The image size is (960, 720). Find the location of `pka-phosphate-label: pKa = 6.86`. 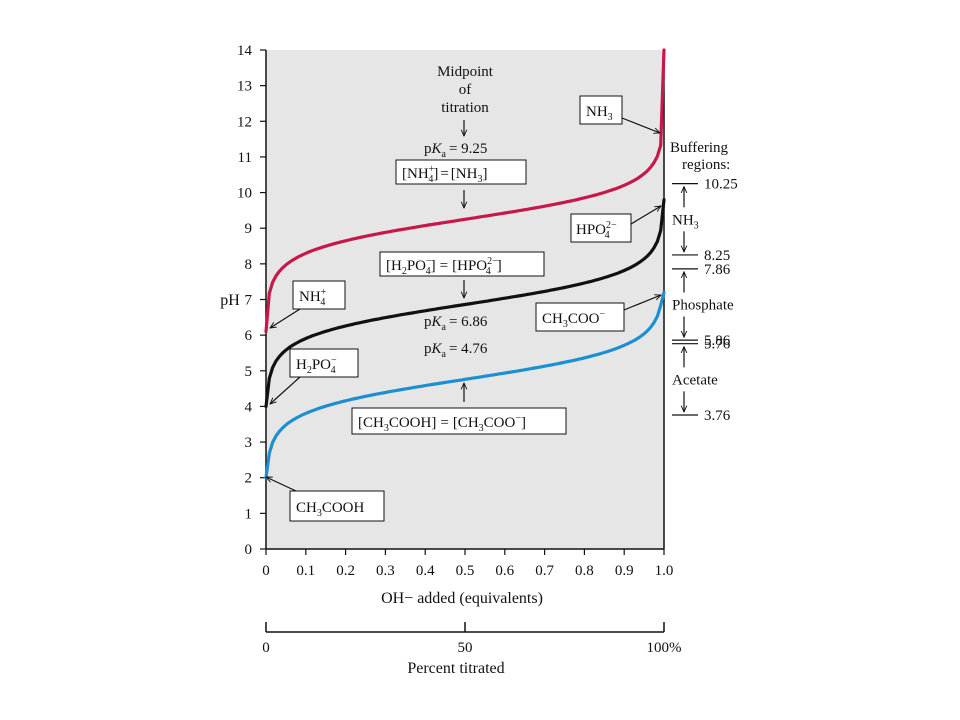

pka-phosphate-label: pKa = 6.86 is located at coordinates (456, 323).